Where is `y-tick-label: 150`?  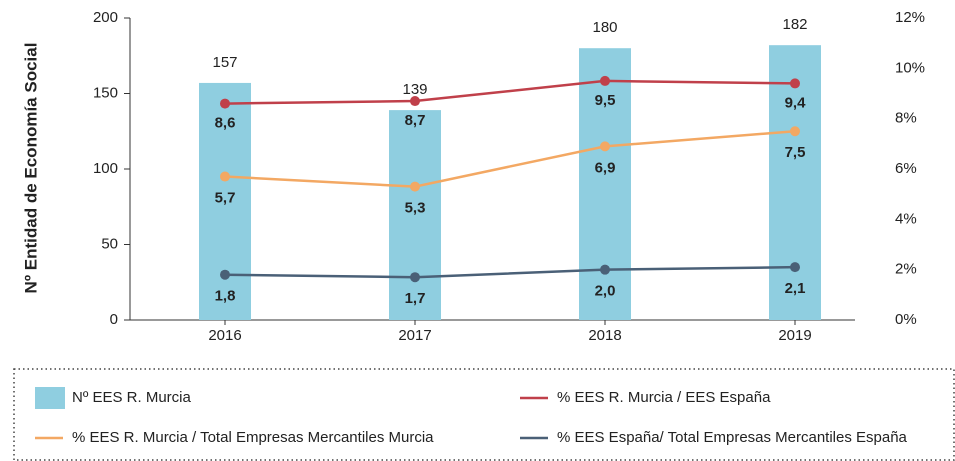
y-tick-label: 150 is located at coordinates (105, 92).